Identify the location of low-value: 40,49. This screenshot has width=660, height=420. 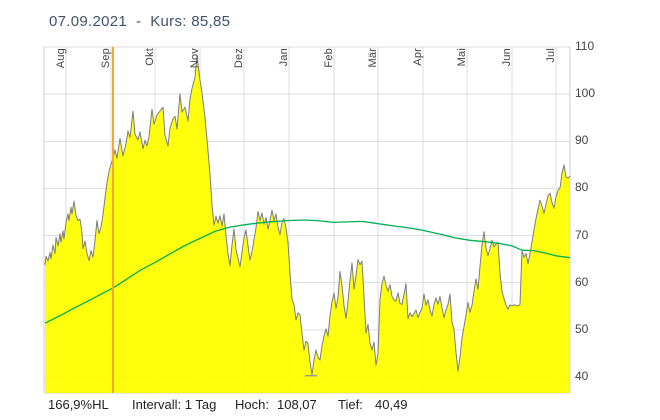
(391, 404).